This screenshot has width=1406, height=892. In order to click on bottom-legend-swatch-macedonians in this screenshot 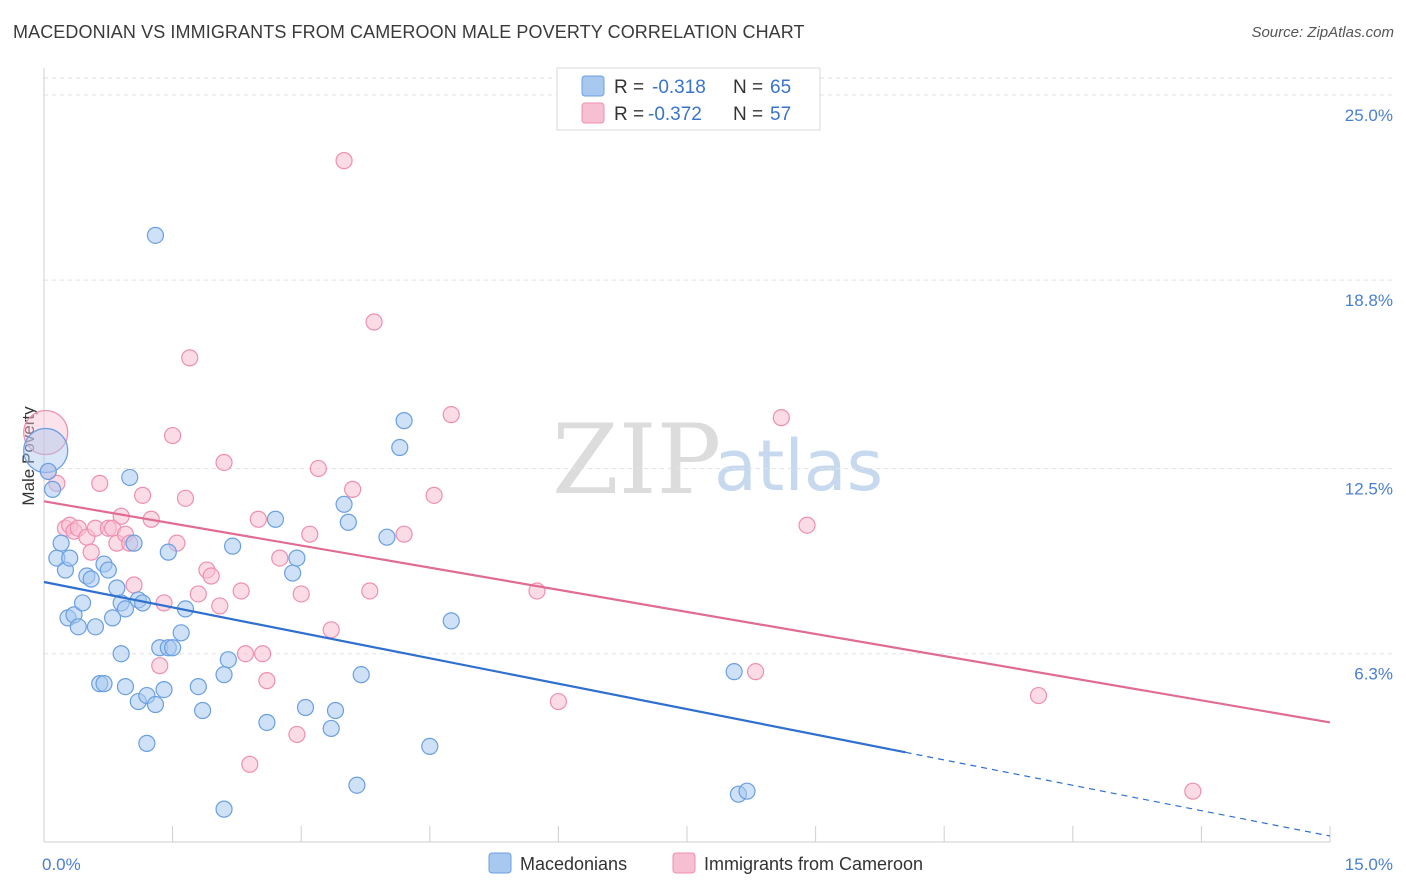, I will do `click(500, 863)`.